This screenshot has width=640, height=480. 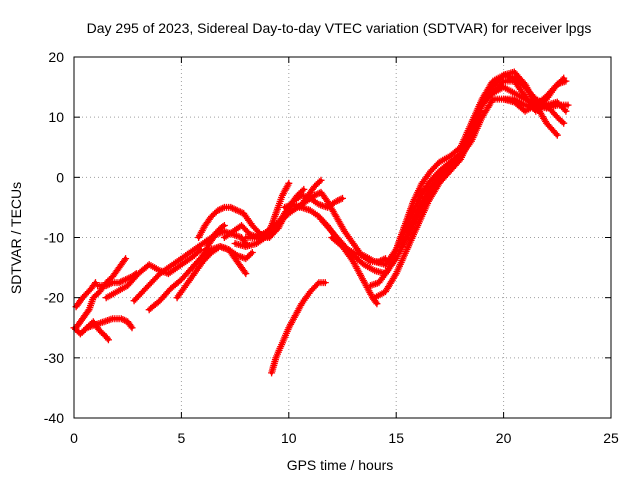 What do you see at coordinates (54, 238) in the screenshot?
I see `y-tick-label: -10` at bounding box center [54, 238].